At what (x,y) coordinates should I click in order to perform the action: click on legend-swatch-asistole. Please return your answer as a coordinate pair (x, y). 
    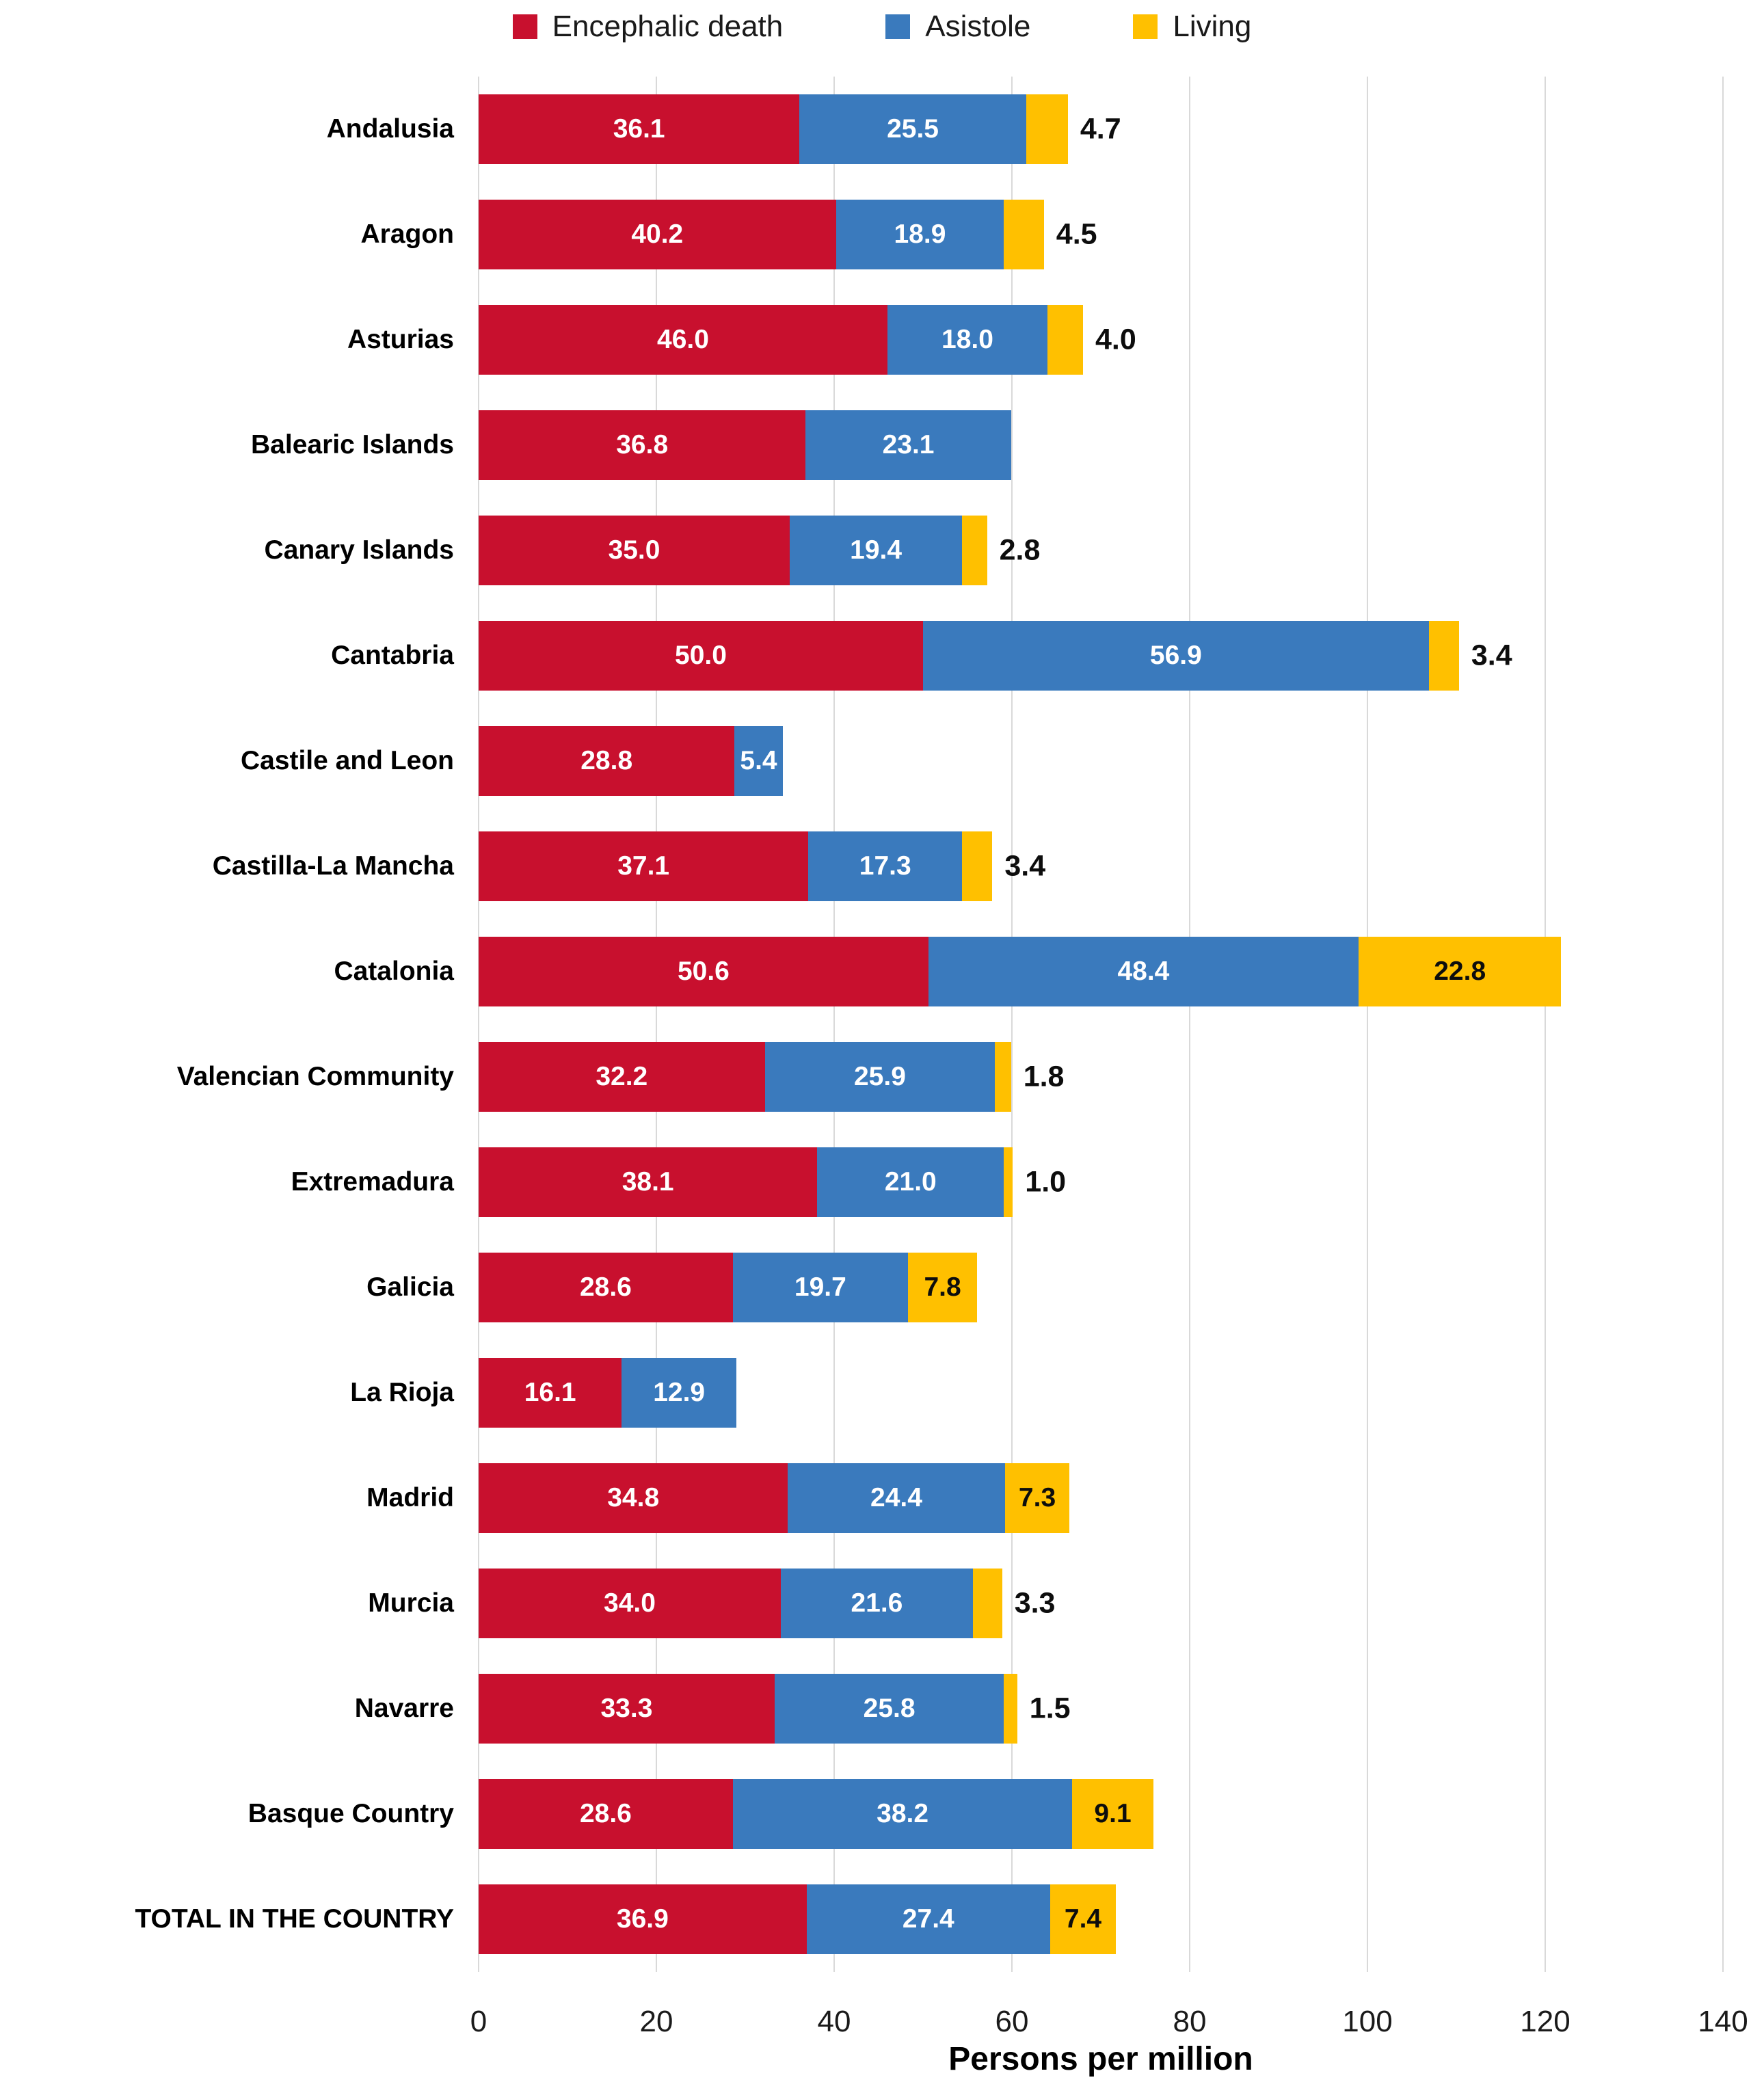
    Looking at the image, I should click on (898, 26).